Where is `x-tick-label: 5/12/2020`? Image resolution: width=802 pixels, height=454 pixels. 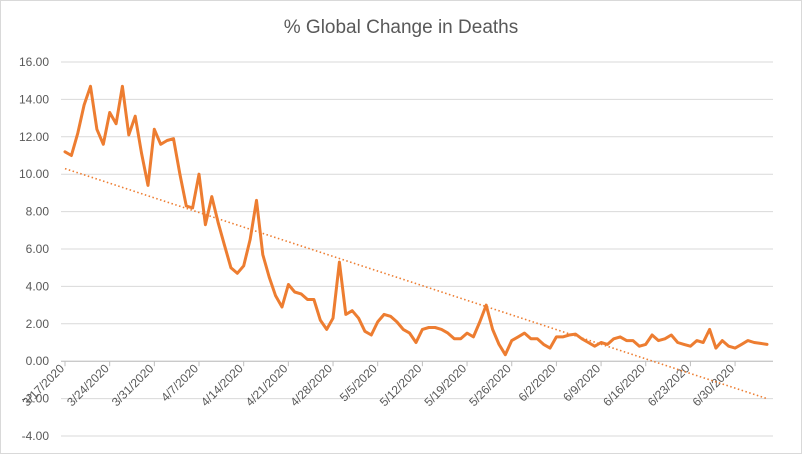 x-tick-label: 5/12/2020 is located at coordinates (401, 385).